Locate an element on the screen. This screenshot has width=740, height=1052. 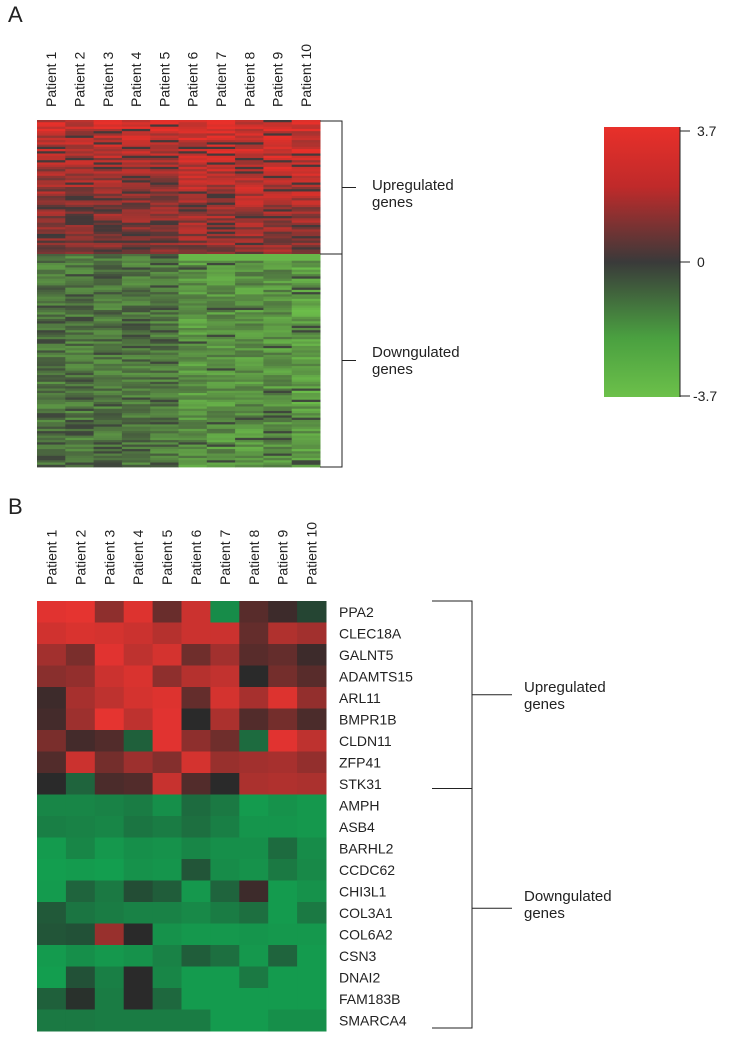
row-label: CLDN11 is located at coordinates (365, 741).